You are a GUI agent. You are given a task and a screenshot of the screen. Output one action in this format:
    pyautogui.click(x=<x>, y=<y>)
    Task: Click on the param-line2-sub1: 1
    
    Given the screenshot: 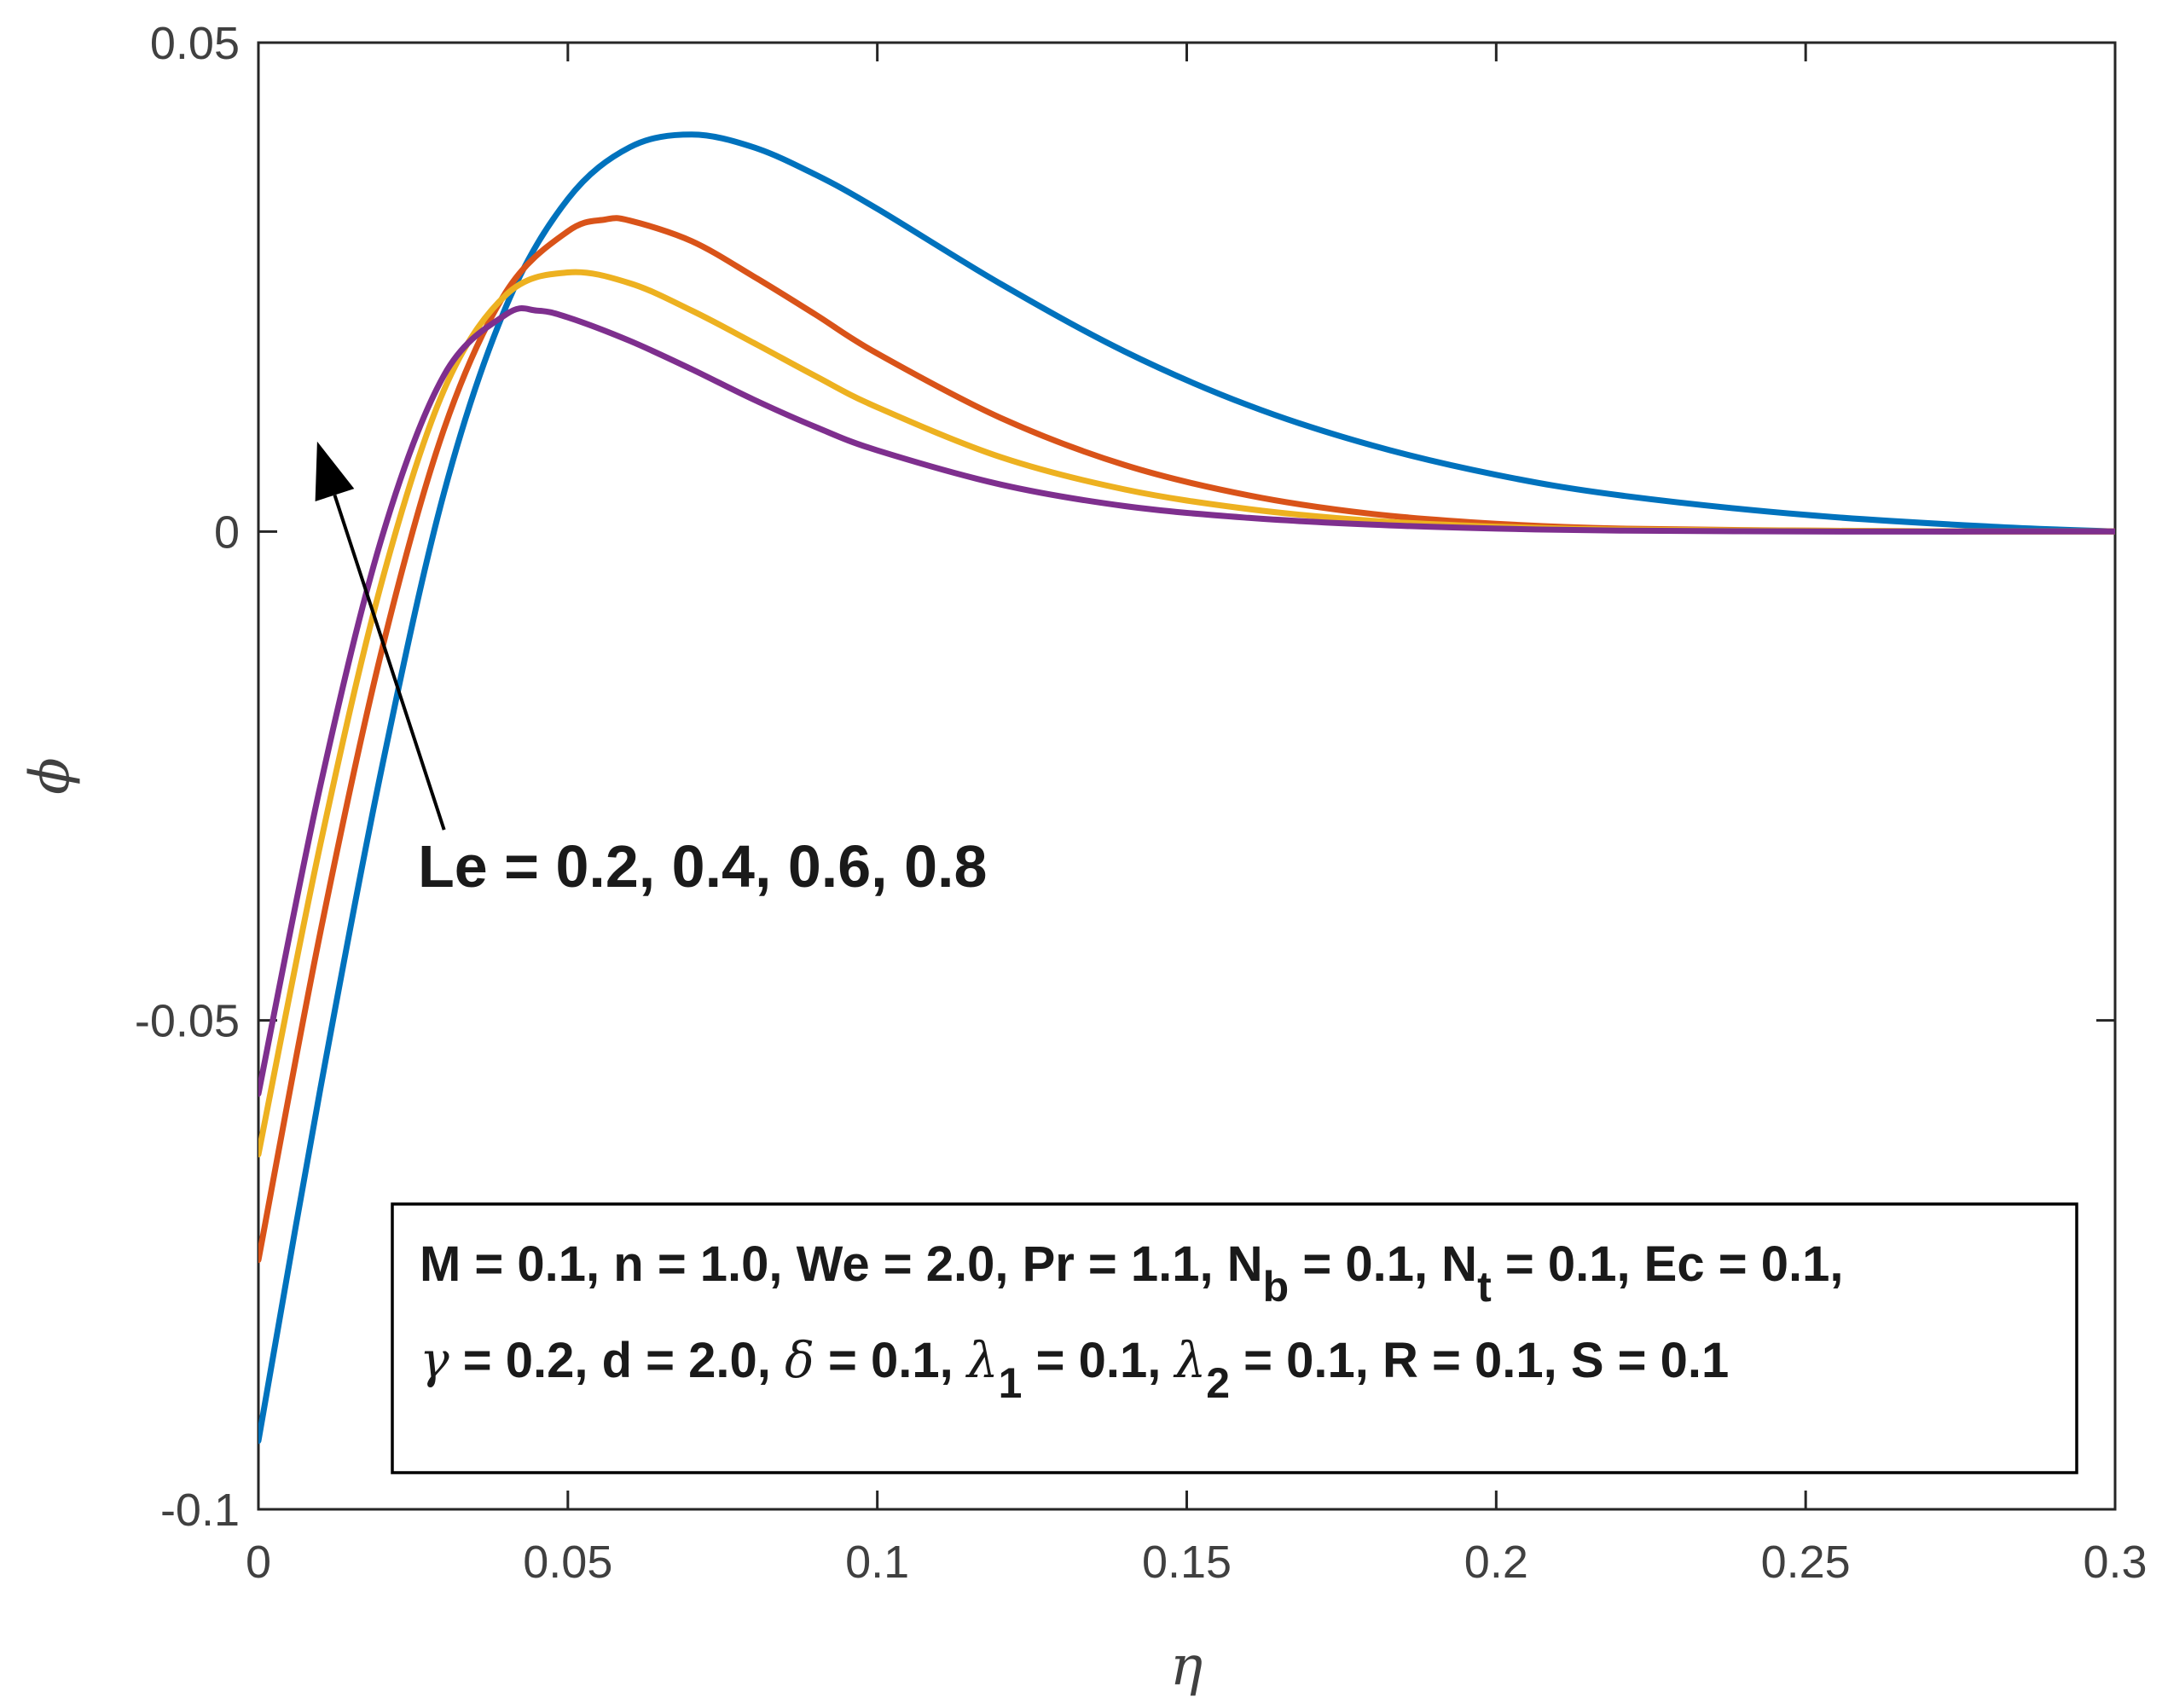 What is the action you would take?
    pyautogui.click(x=1011, y=1383)
    